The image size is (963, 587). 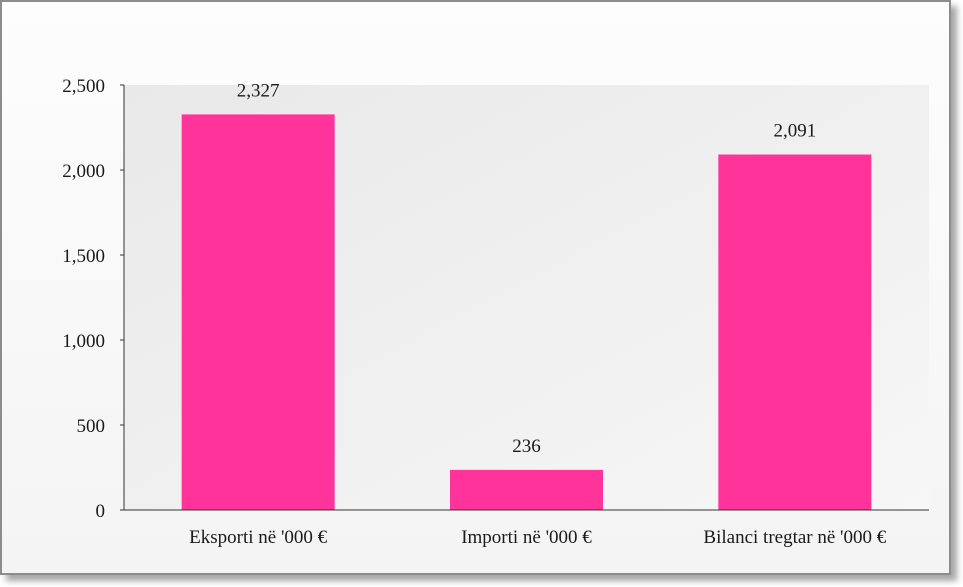 What do you see at coordinates (258, 90) in the screenshot?
I see `bar-value-label: 2,327` at bounding box center [258, 90].